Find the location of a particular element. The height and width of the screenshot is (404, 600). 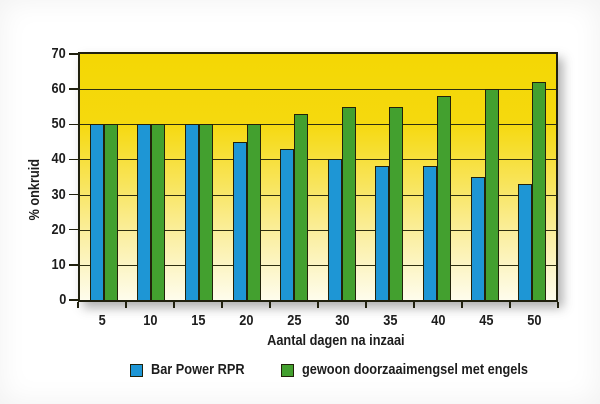

bar-series1-day30 is located at coordinates (348, 203).